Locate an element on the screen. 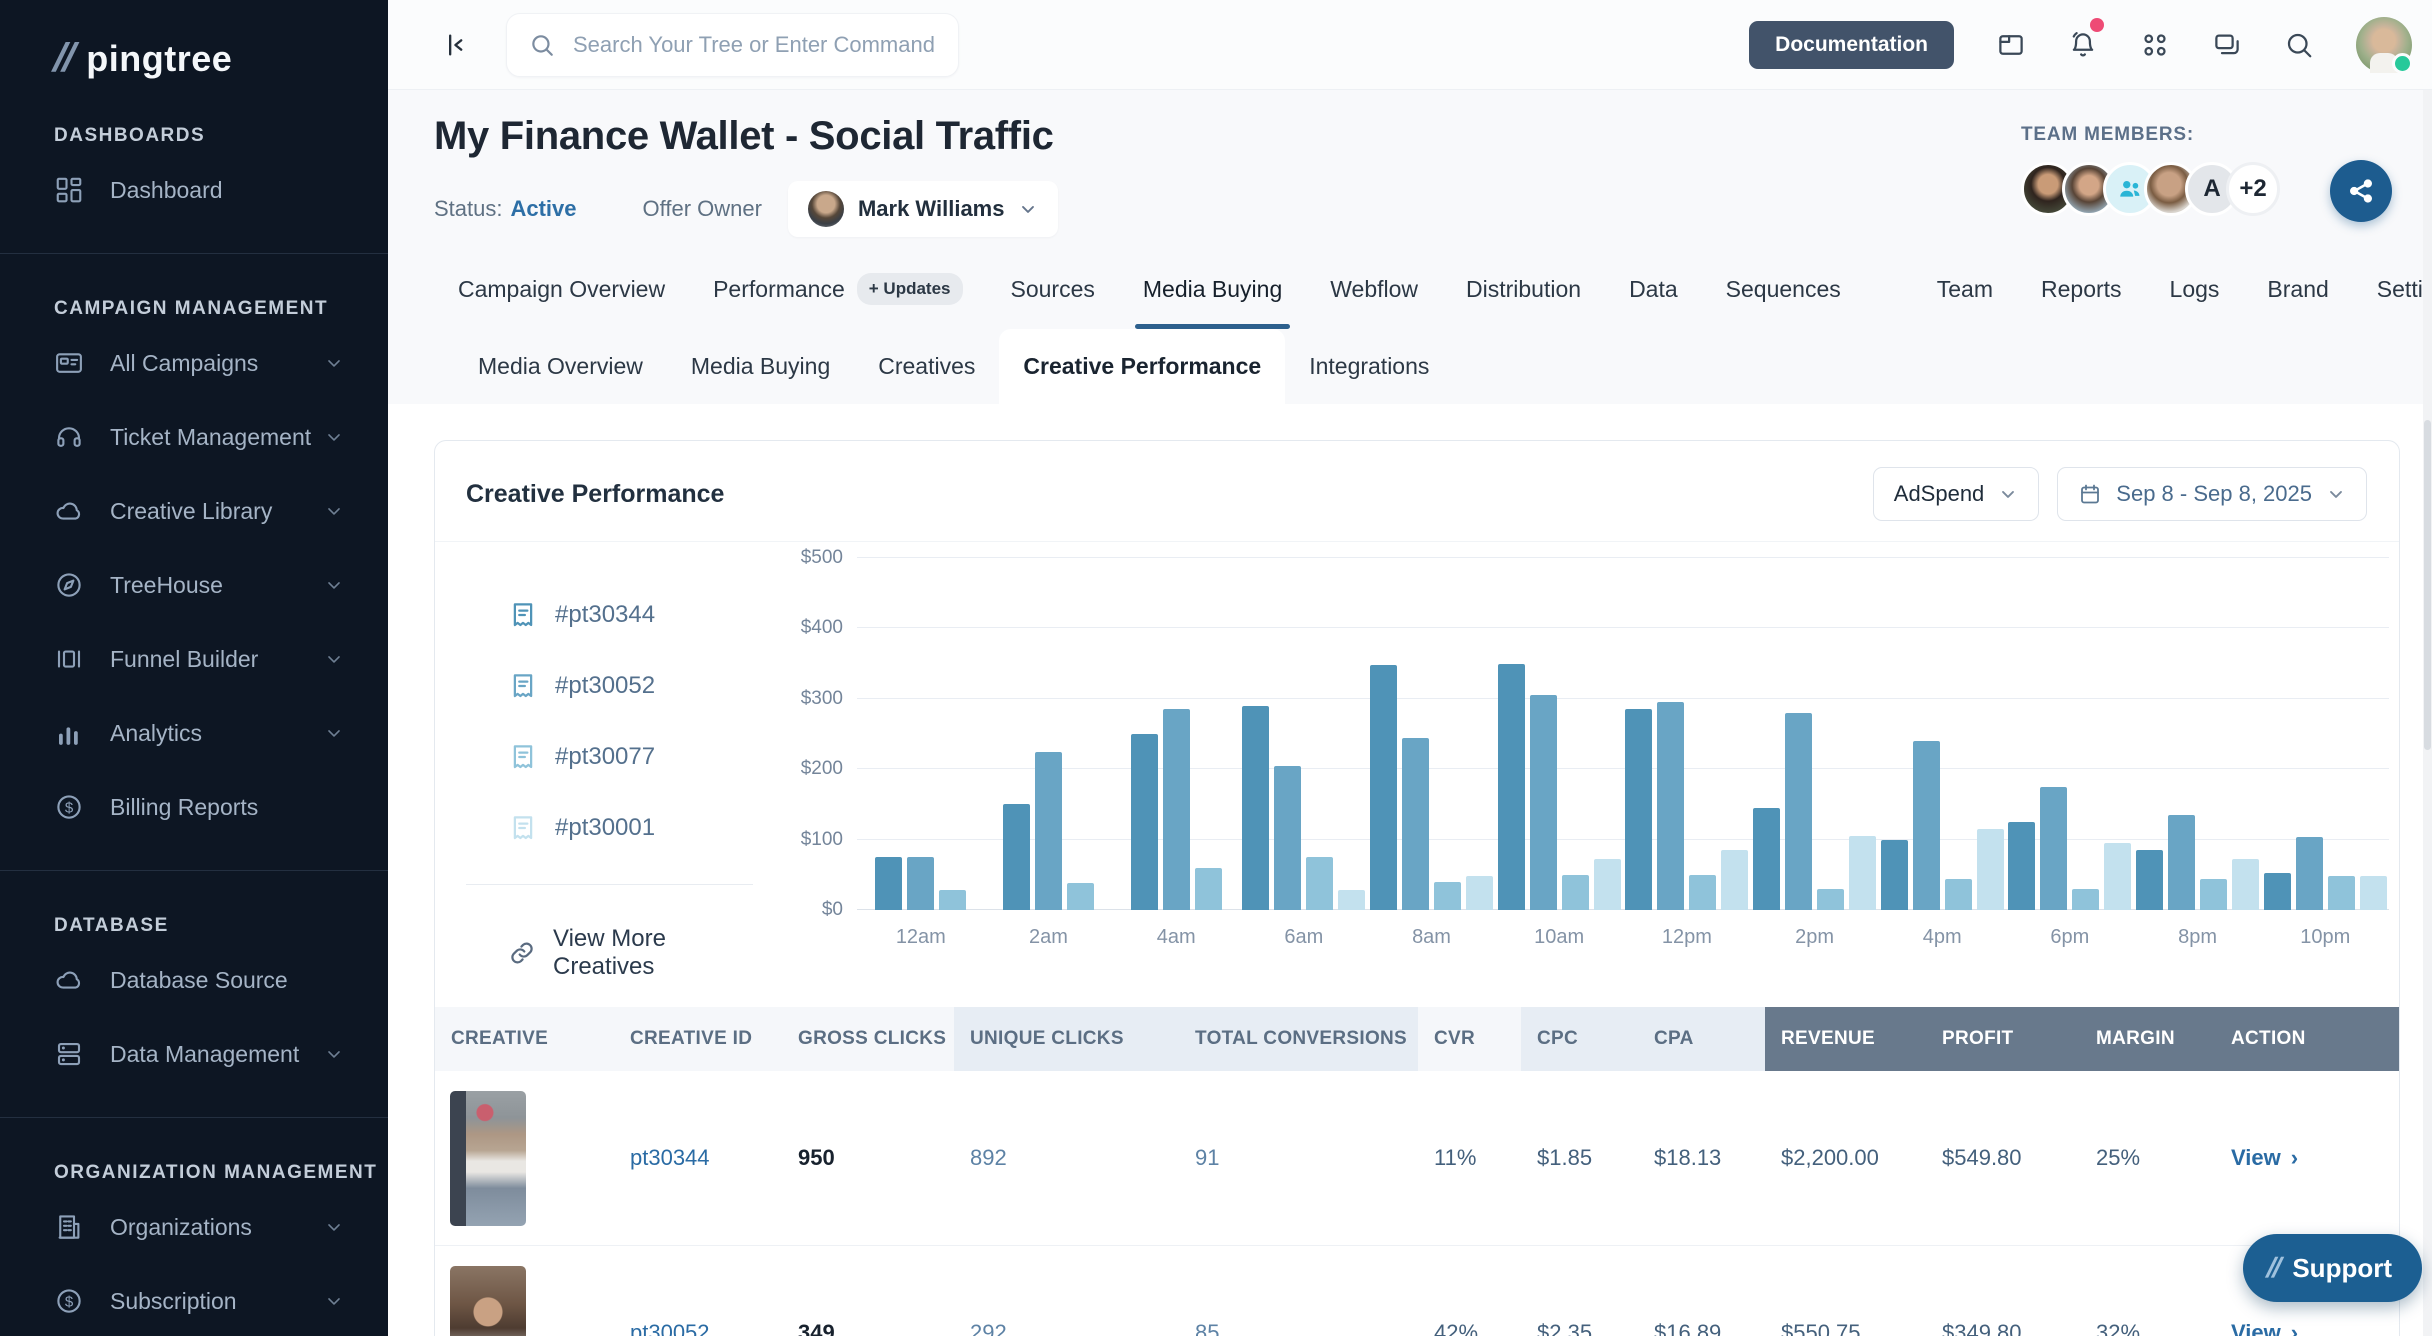  column-header-creative-id: CREATIVE ID is located at coordinates (698, 1039).